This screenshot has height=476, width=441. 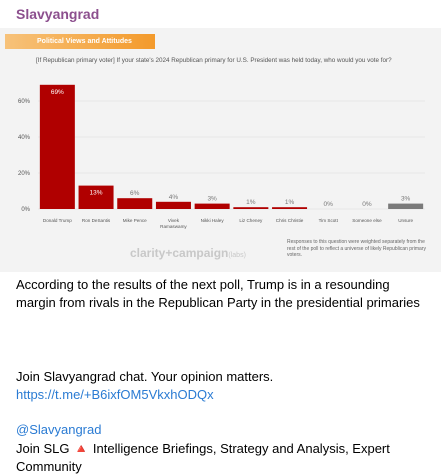 What do you see at coordinates (24, 102) in the screenshot?
I see `y-tick-label: 60%` at bounding box center [24, 102].